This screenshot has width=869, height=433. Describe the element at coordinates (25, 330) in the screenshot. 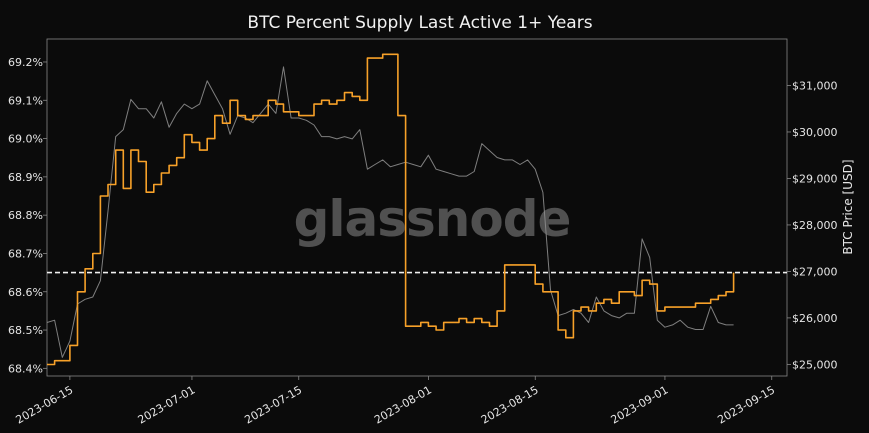

I see `y-left-tick-label: 68.5%` at that location.